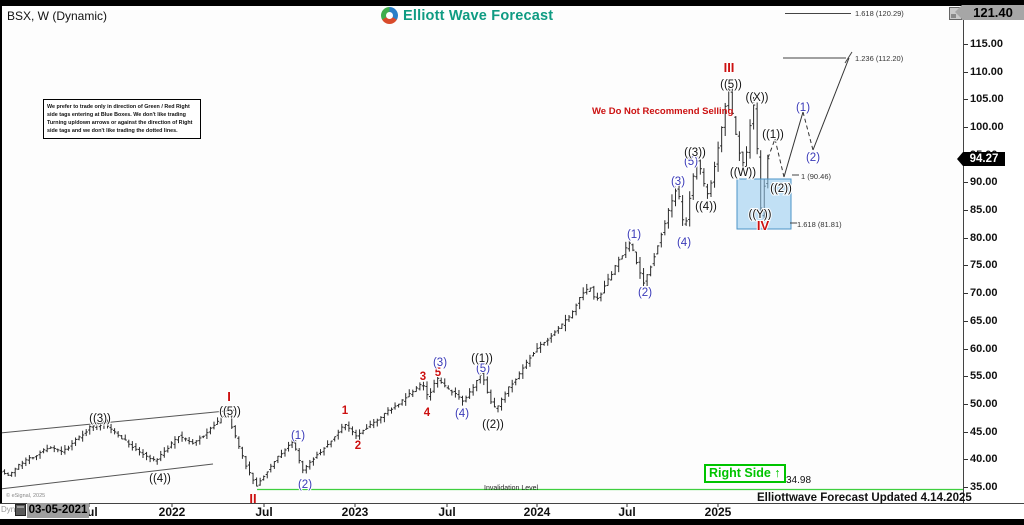 The height and width of the screenshot is (525, 1024). Describe the element at coordinates (819, 224) in the screenshot. I see `fib-label: 1.618 (81.81)` at that location.